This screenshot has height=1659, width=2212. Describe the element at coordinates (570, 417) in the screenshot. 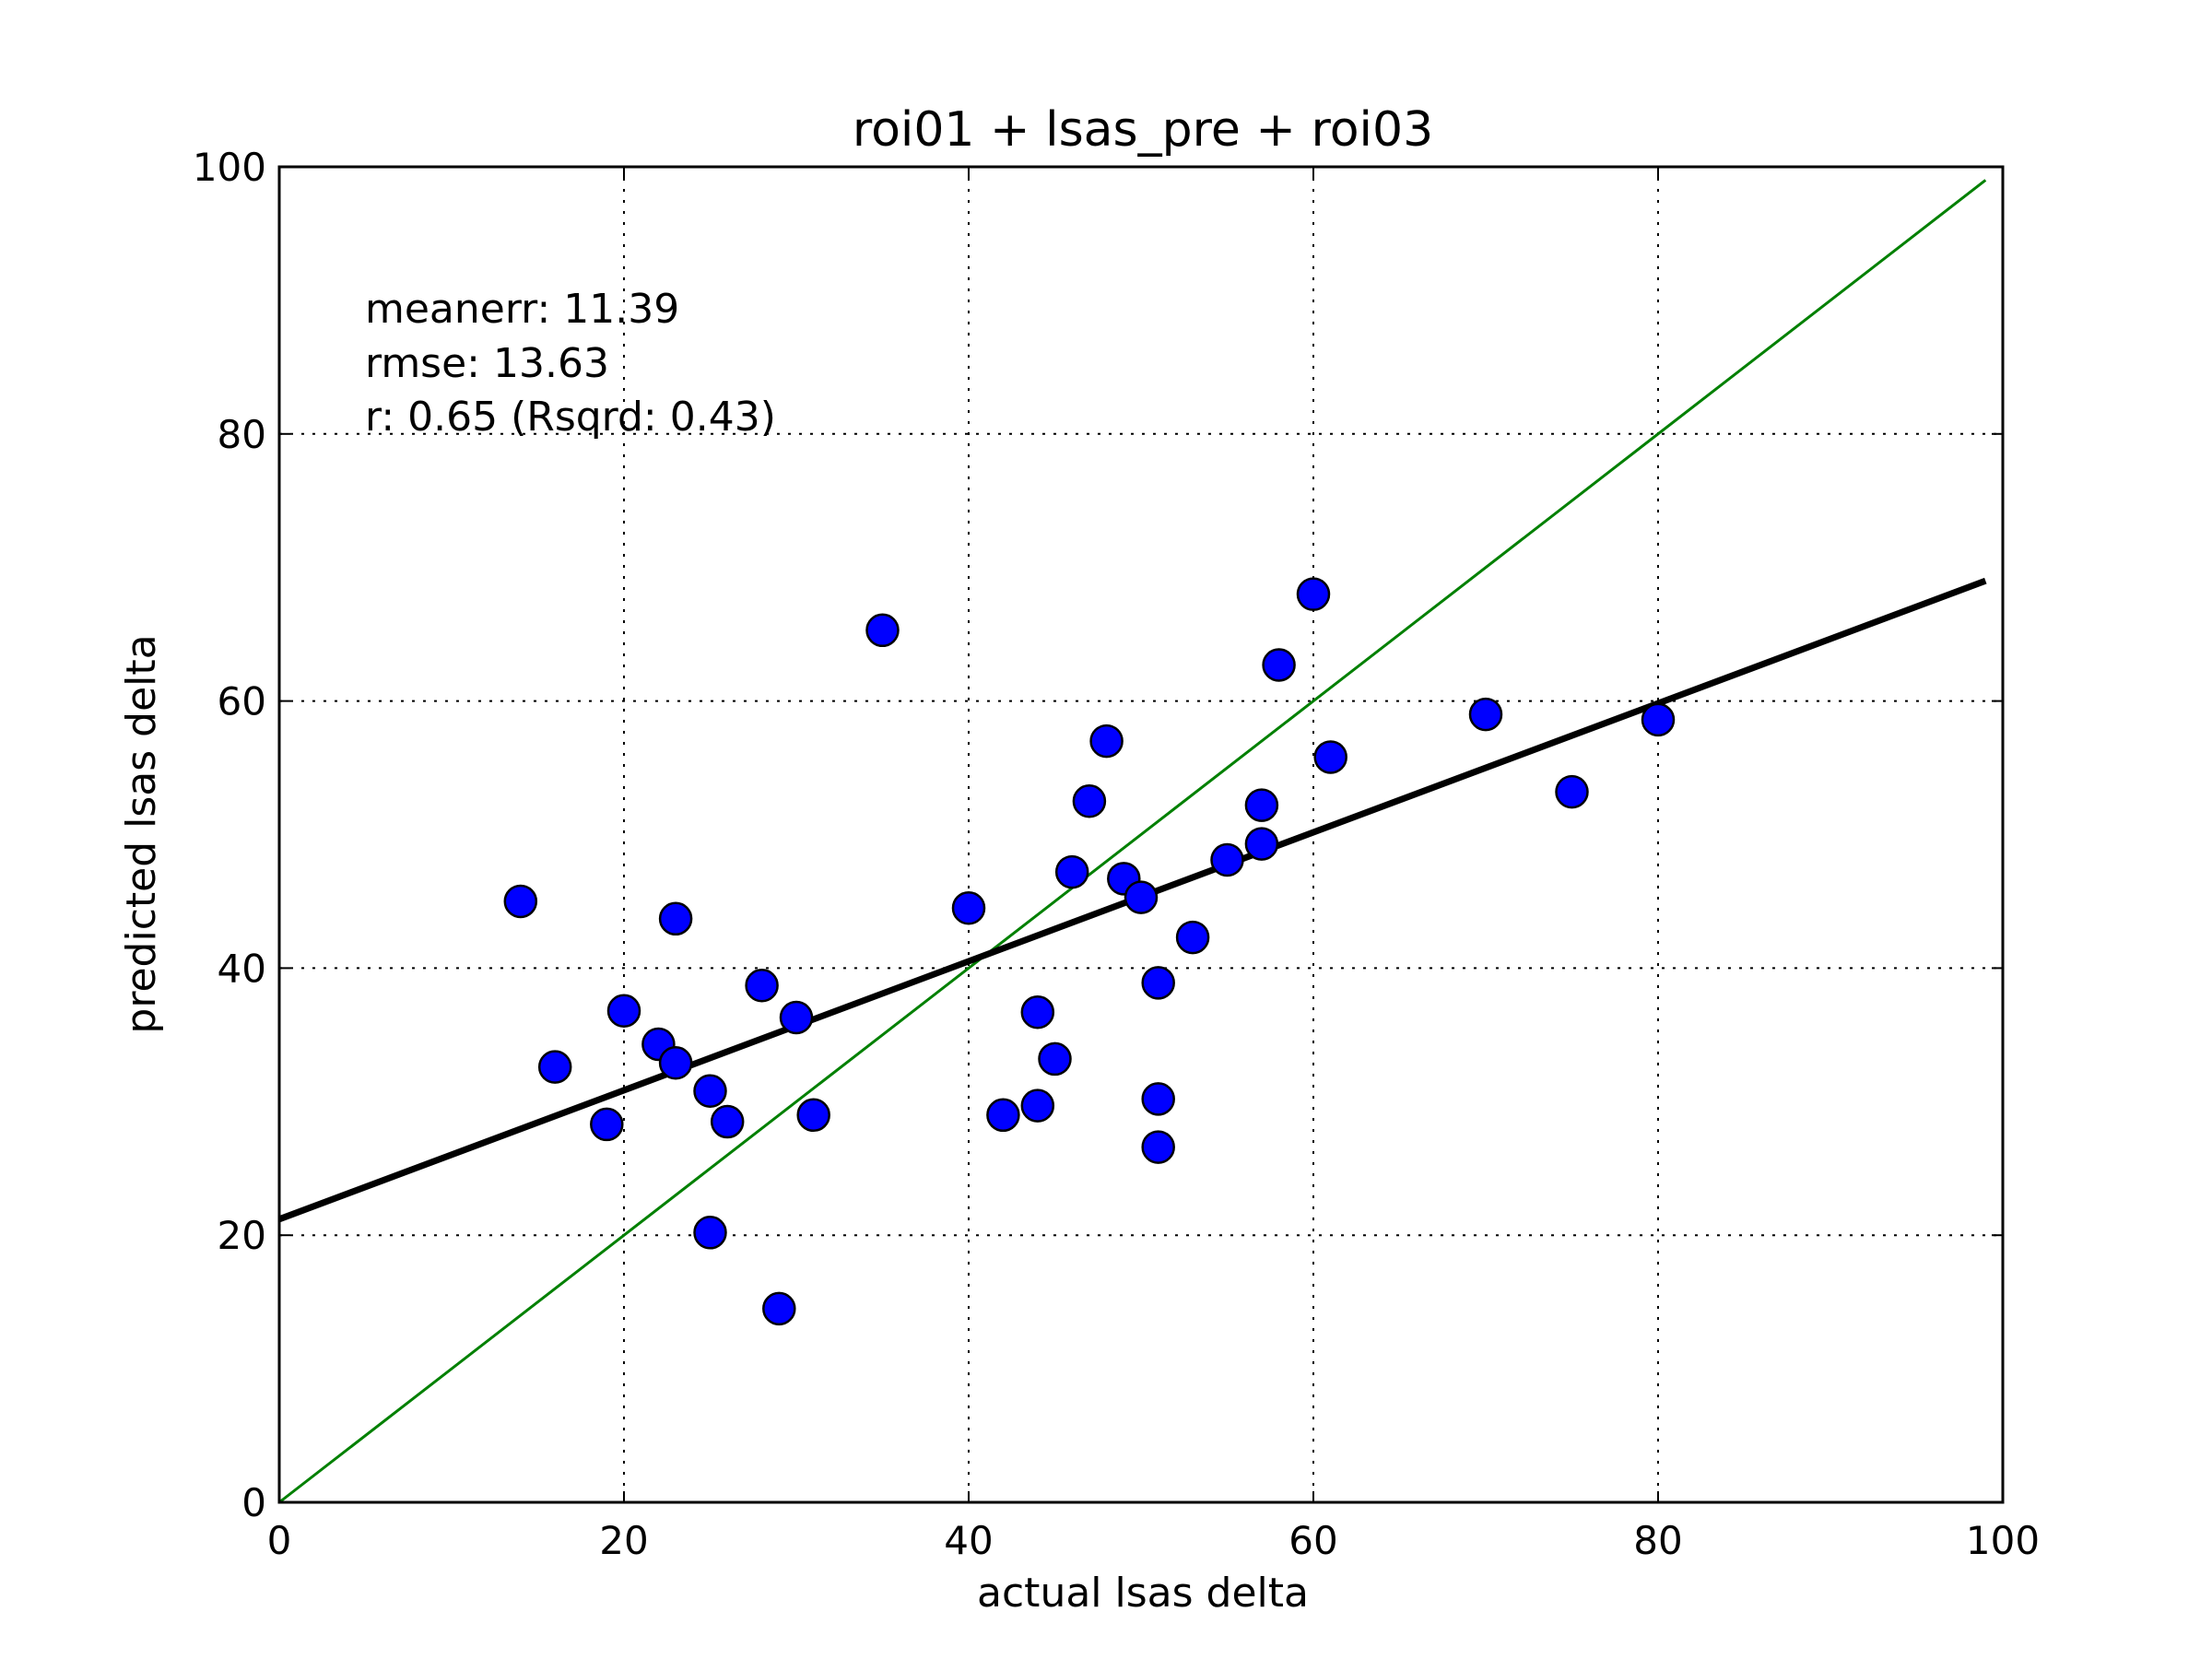

I see `annotation-r: r: 0.65 (Rsqrd: 0.43)` at that location.